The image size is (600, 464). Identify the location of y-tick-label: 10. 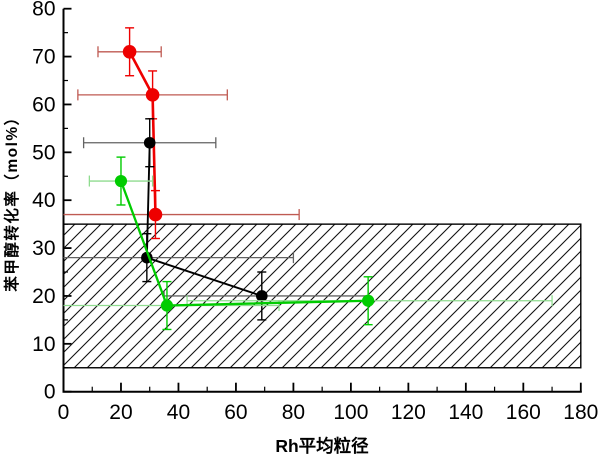
(43, 344).